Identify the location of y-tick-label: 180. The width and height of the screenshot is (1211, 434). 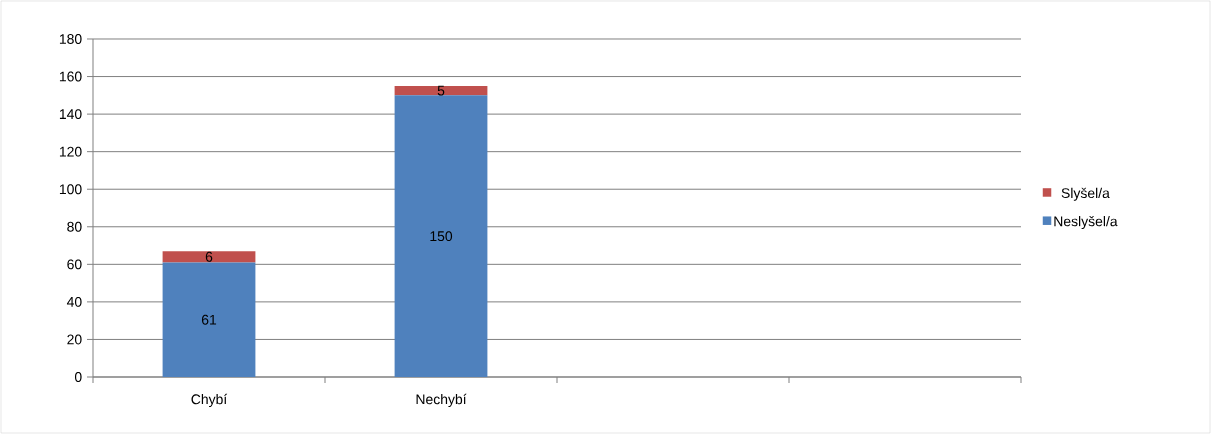
(70, 39).